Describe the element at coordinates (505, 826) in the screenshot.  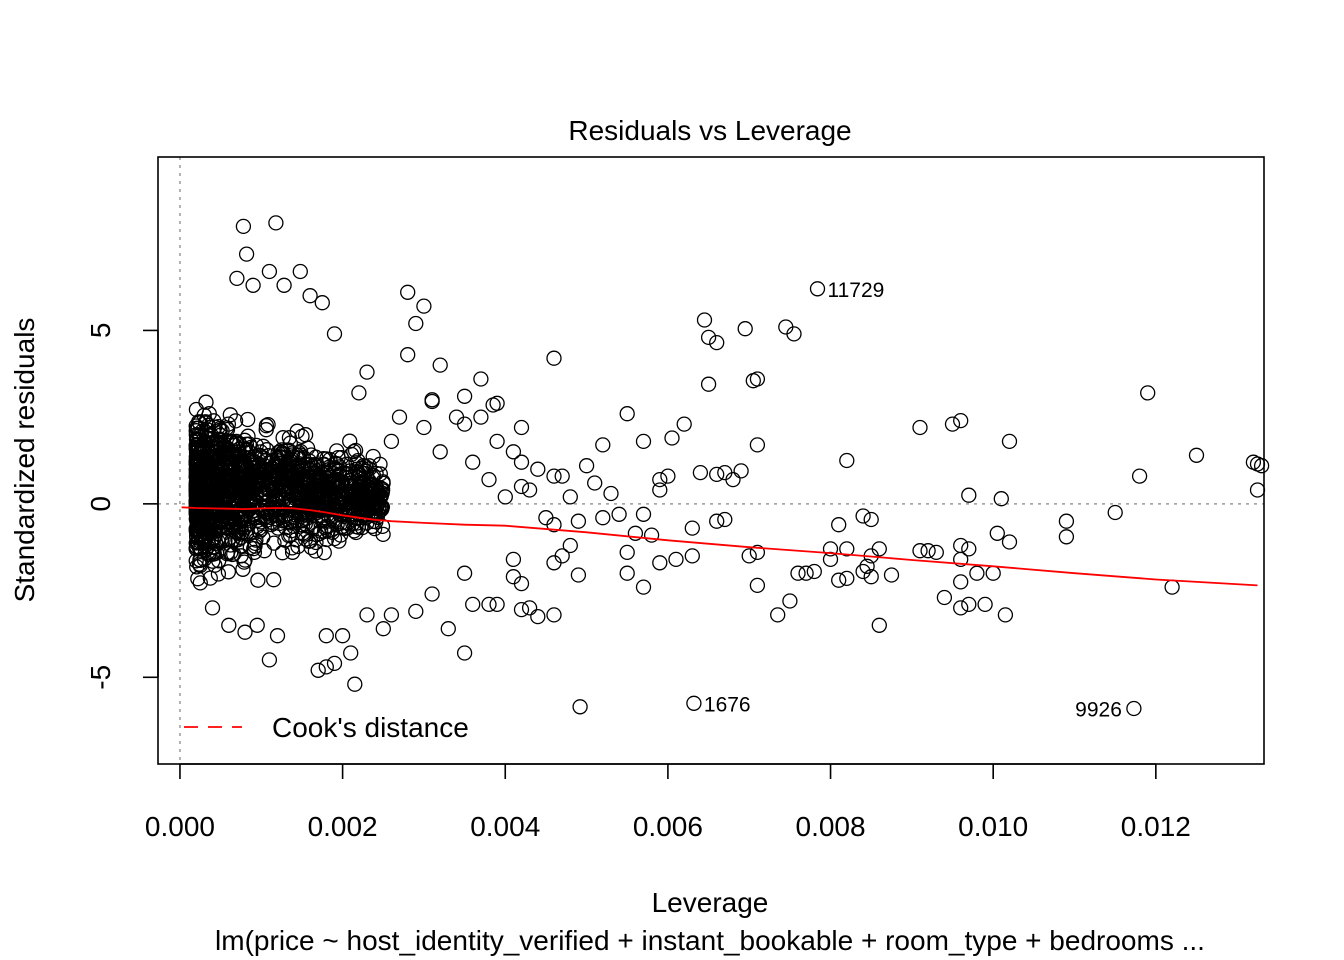
I see `x-tick-label: 0.004` at that location.